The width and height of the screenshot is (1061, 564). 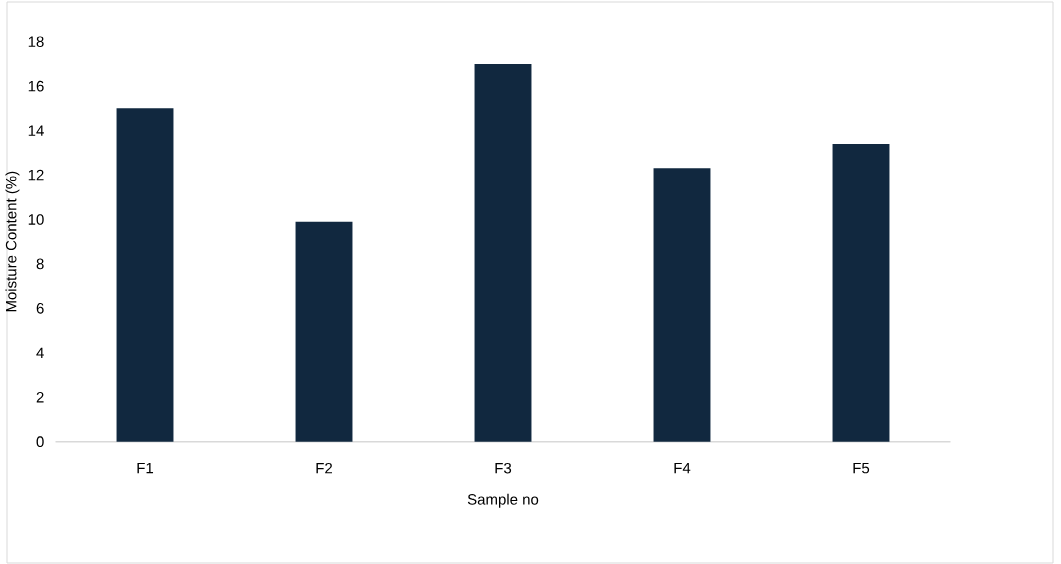 I want to click on y-tick-label: 2, so click(x=40, y=397).